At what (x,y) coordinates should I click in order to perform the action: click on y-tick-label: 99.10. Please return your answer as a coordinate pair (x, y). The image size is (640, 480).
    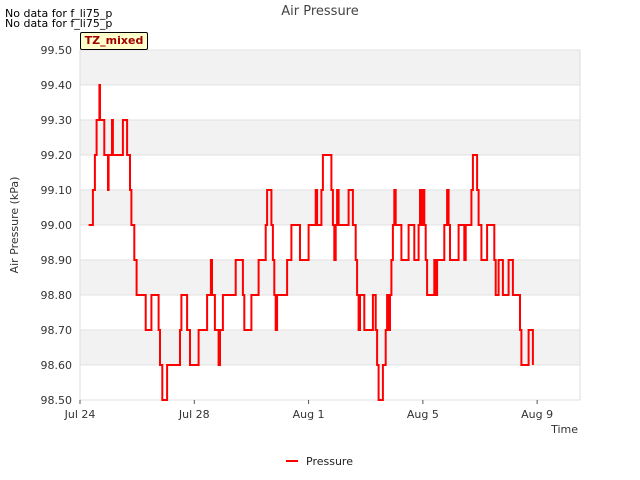
    Looking at the image, I should click on (57, 190).